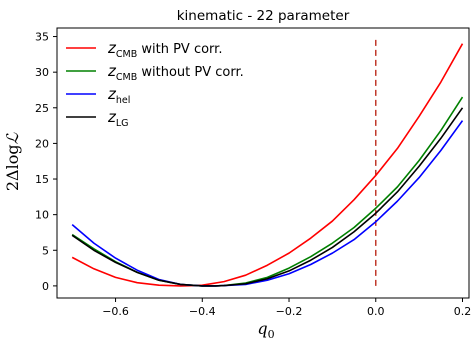 The height and width of the screenshot is (340, 471). Describe the element at coordinates (123, 100) in the screenshot. I see `legend-label-sub: hel` at that location.